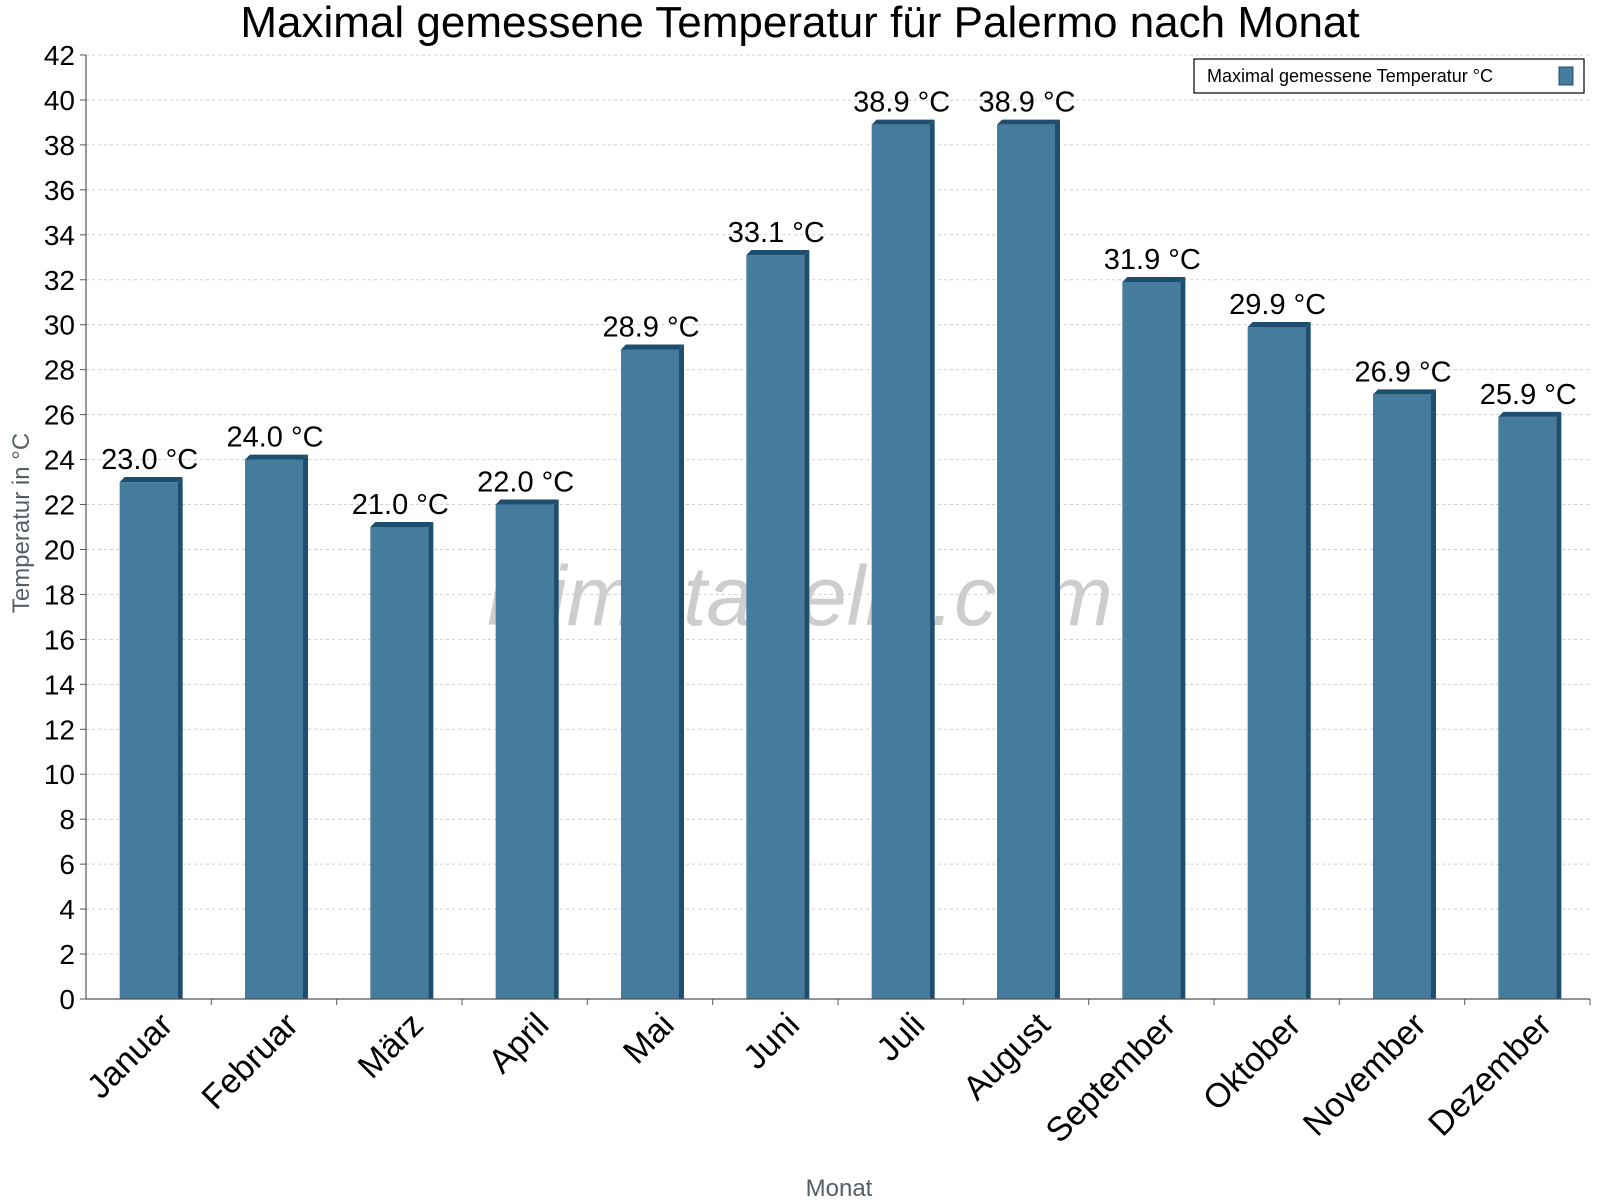 This screenshot has width=1600, height=1200. Describe the element at coordinates (67, 864) in the screenshot. I see `y-tick-label: 6` at that location.